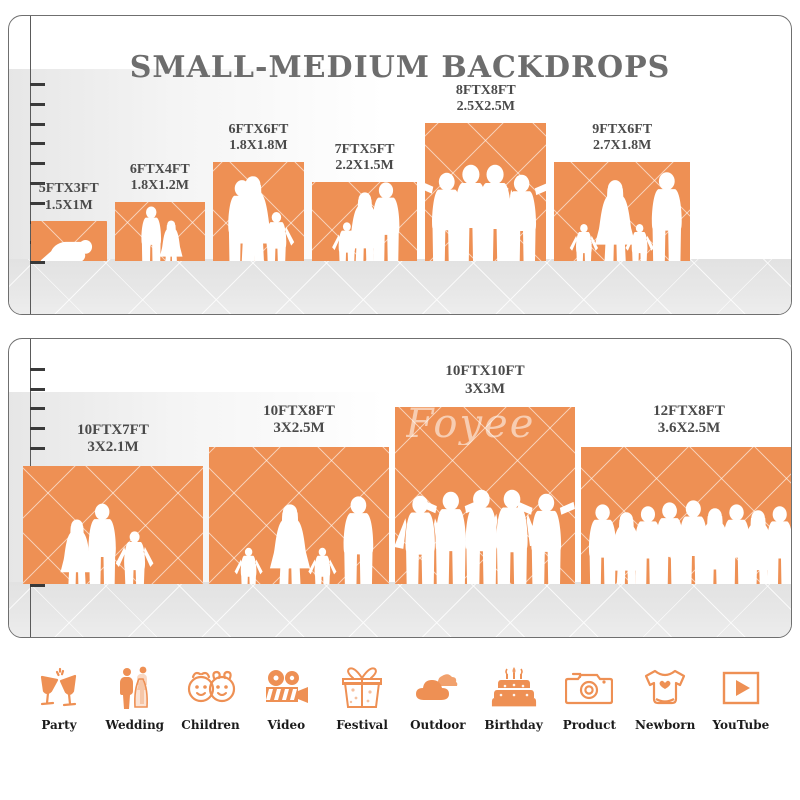 This screenshot has height=800, width=800. I want to click on usage-icon-label: Festival, so click(362, 725).